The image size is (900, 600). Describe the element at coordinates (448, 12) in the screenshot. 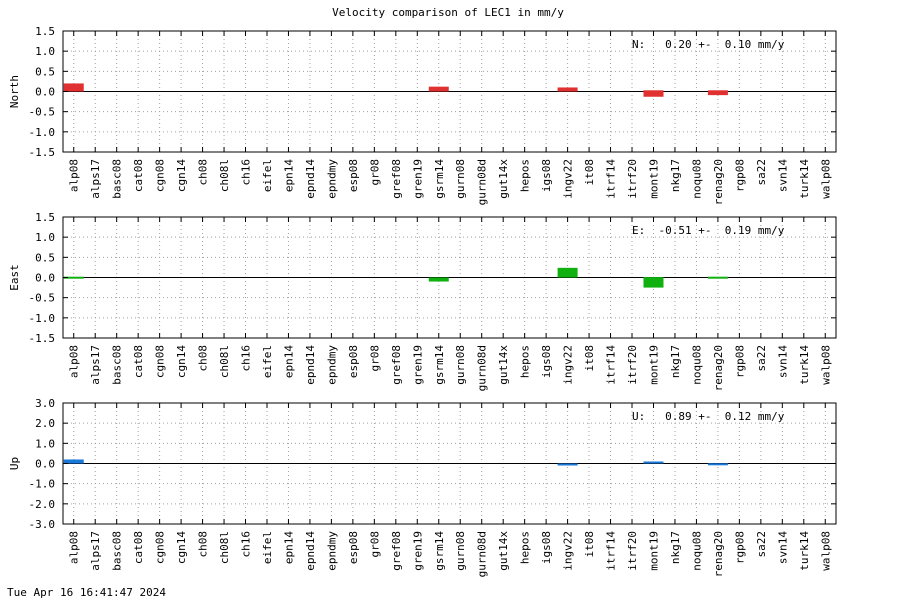

I see `chart-title: Velocity comparison of LEC1 in mm/y` at that location.